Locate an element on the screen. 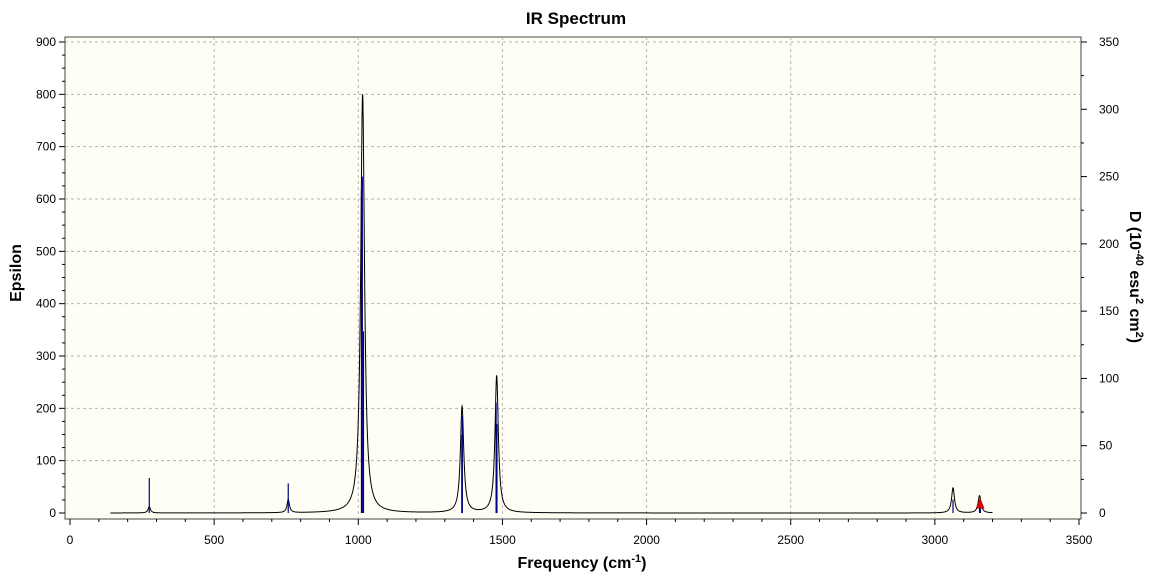 The height and width of the screenshot is (577, 1153). y-axis-title: Epsilon is located at coordinates (16, 273).